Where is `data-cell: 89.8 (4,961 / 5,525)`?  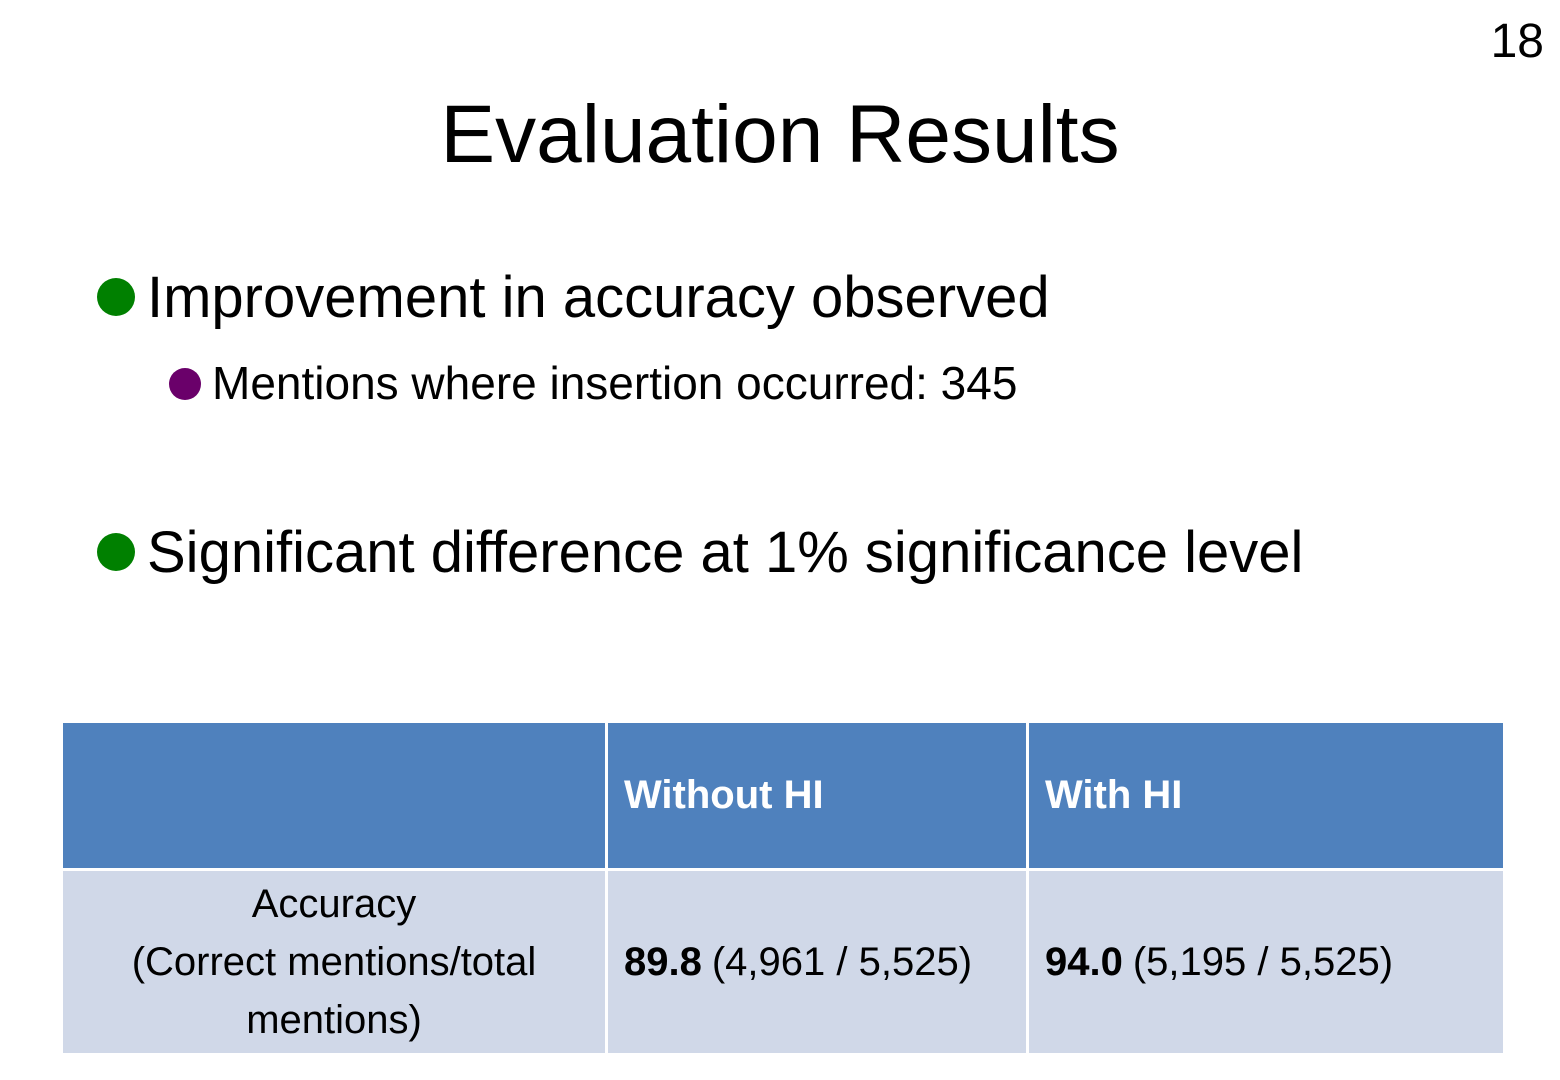
data-cell: 89.8 (4,961 / 5,525) is located at coordinates (817, 962).